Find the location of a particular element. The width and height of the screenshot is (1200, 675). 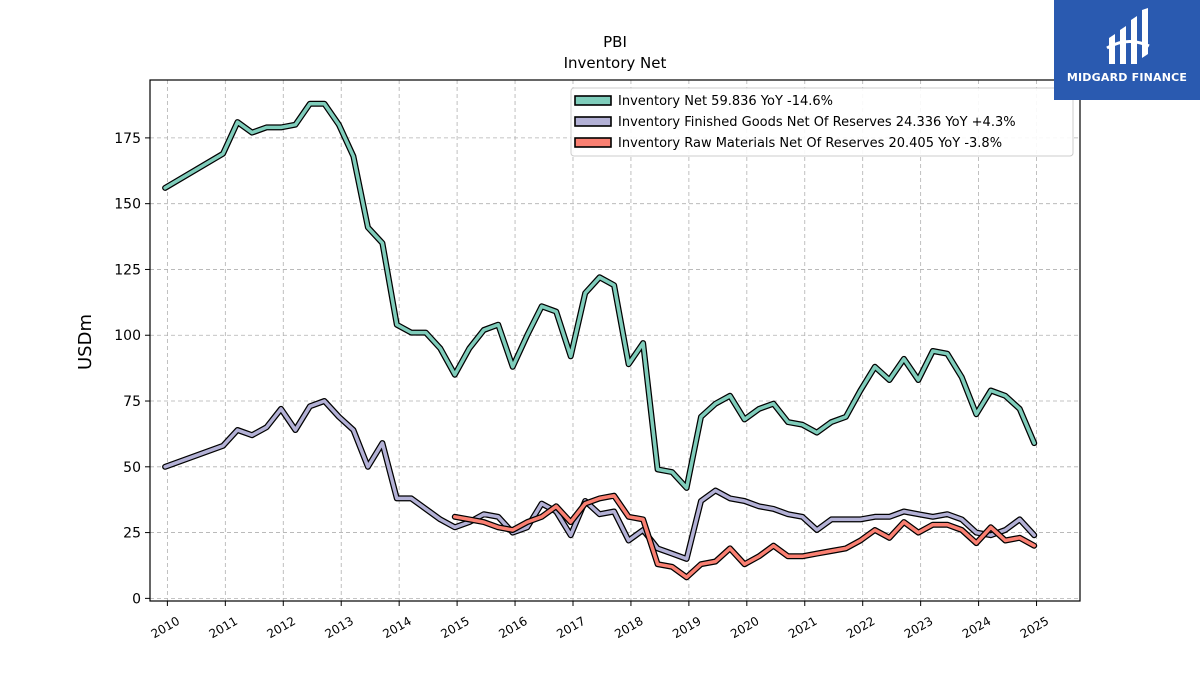

x-tick-label: 2011 is located at coordinates (223, 627).